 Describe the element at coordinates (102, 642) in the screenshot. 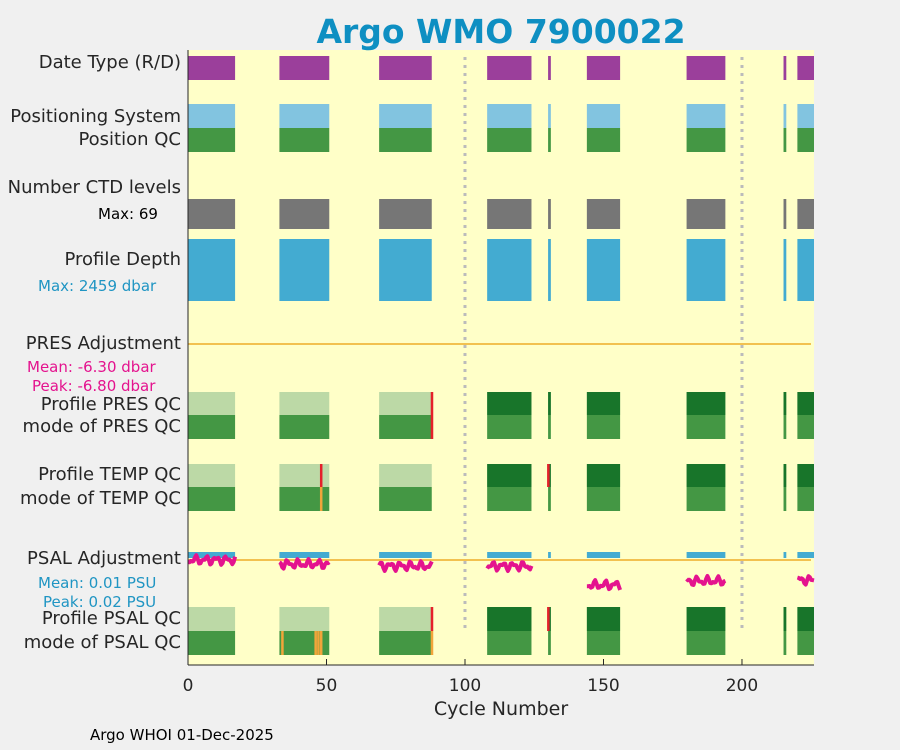

I see `label-mode-psal-qc: mode of PSAL QC` at that location.